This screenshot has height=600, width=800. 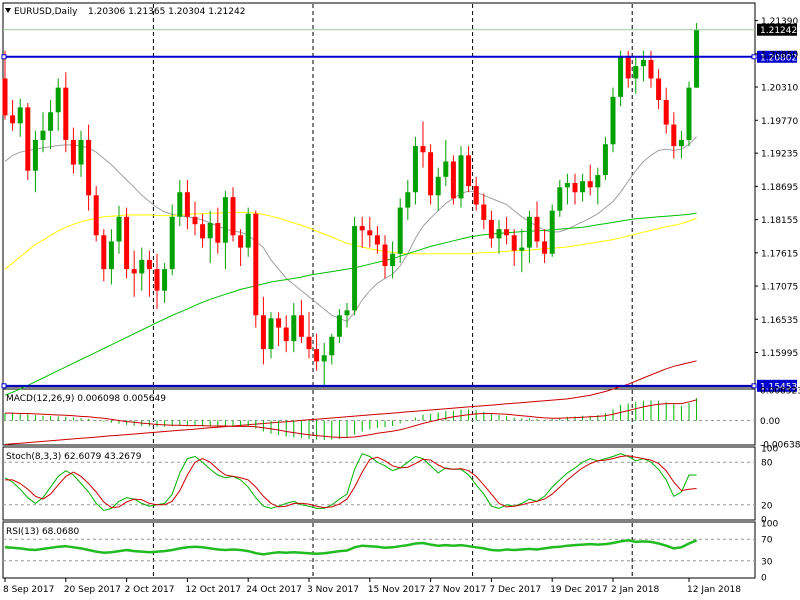 I want to click on rsi-label: RSI(13) 68.0680, so click(x=42, y=532).